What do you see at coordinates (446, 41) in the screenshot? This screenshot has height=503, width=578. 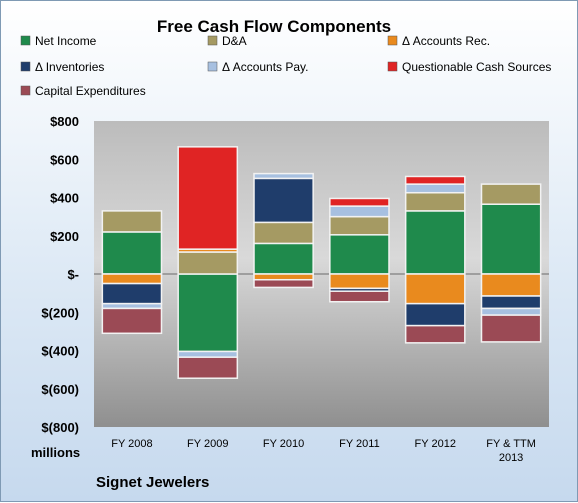 I see `legend-label: Δ Accounts Rec.` at bounding box center [446, 41].